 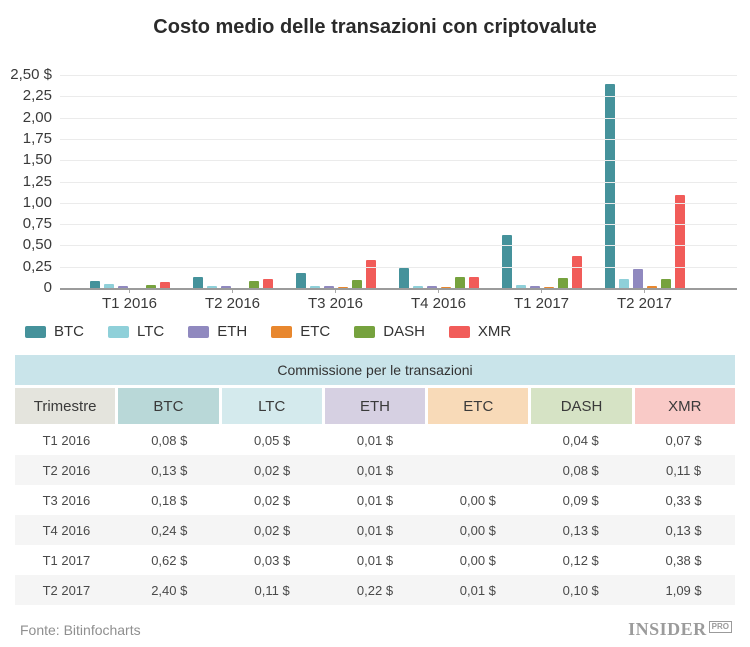 I want to click on legend-label: LTC, so click(x=151, y=331).